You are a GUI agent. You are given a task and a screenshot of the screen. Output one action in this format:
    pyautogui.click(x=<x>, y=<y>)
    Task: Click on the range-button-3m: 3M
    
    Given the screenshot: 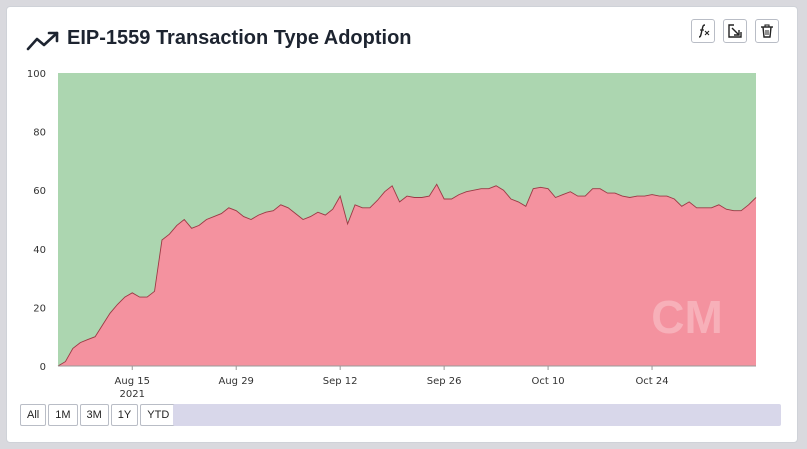 What is the action you would take?
    pyautogui.click(x=94, y=415)
    